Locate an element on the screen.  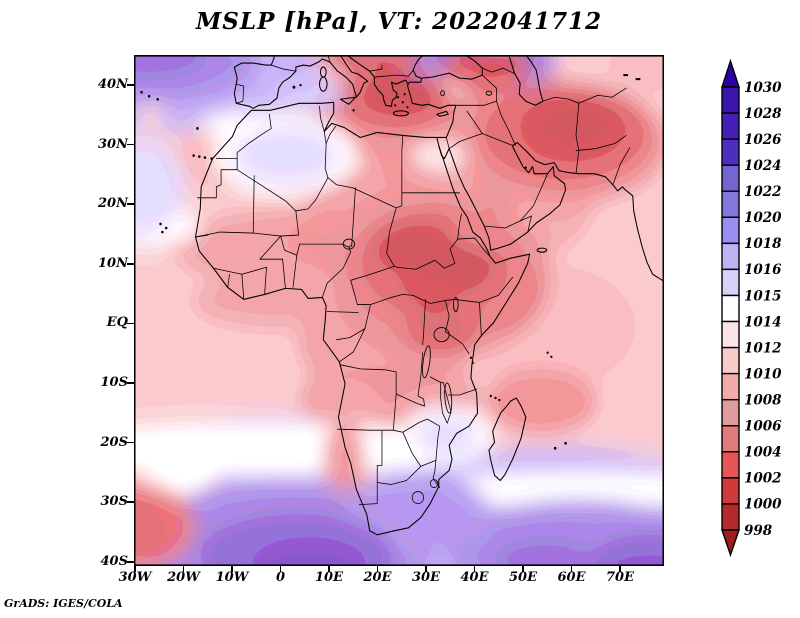
colorbar-label: 1014 is located at coordinates (763, 322).